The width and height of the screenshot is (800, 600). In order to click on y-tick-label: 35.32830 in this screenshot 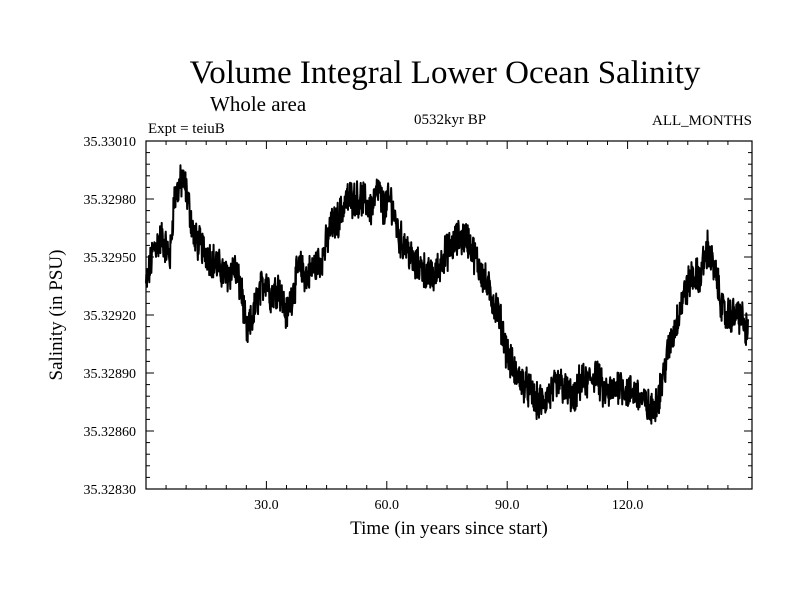, I will do `click(110, 490)`.